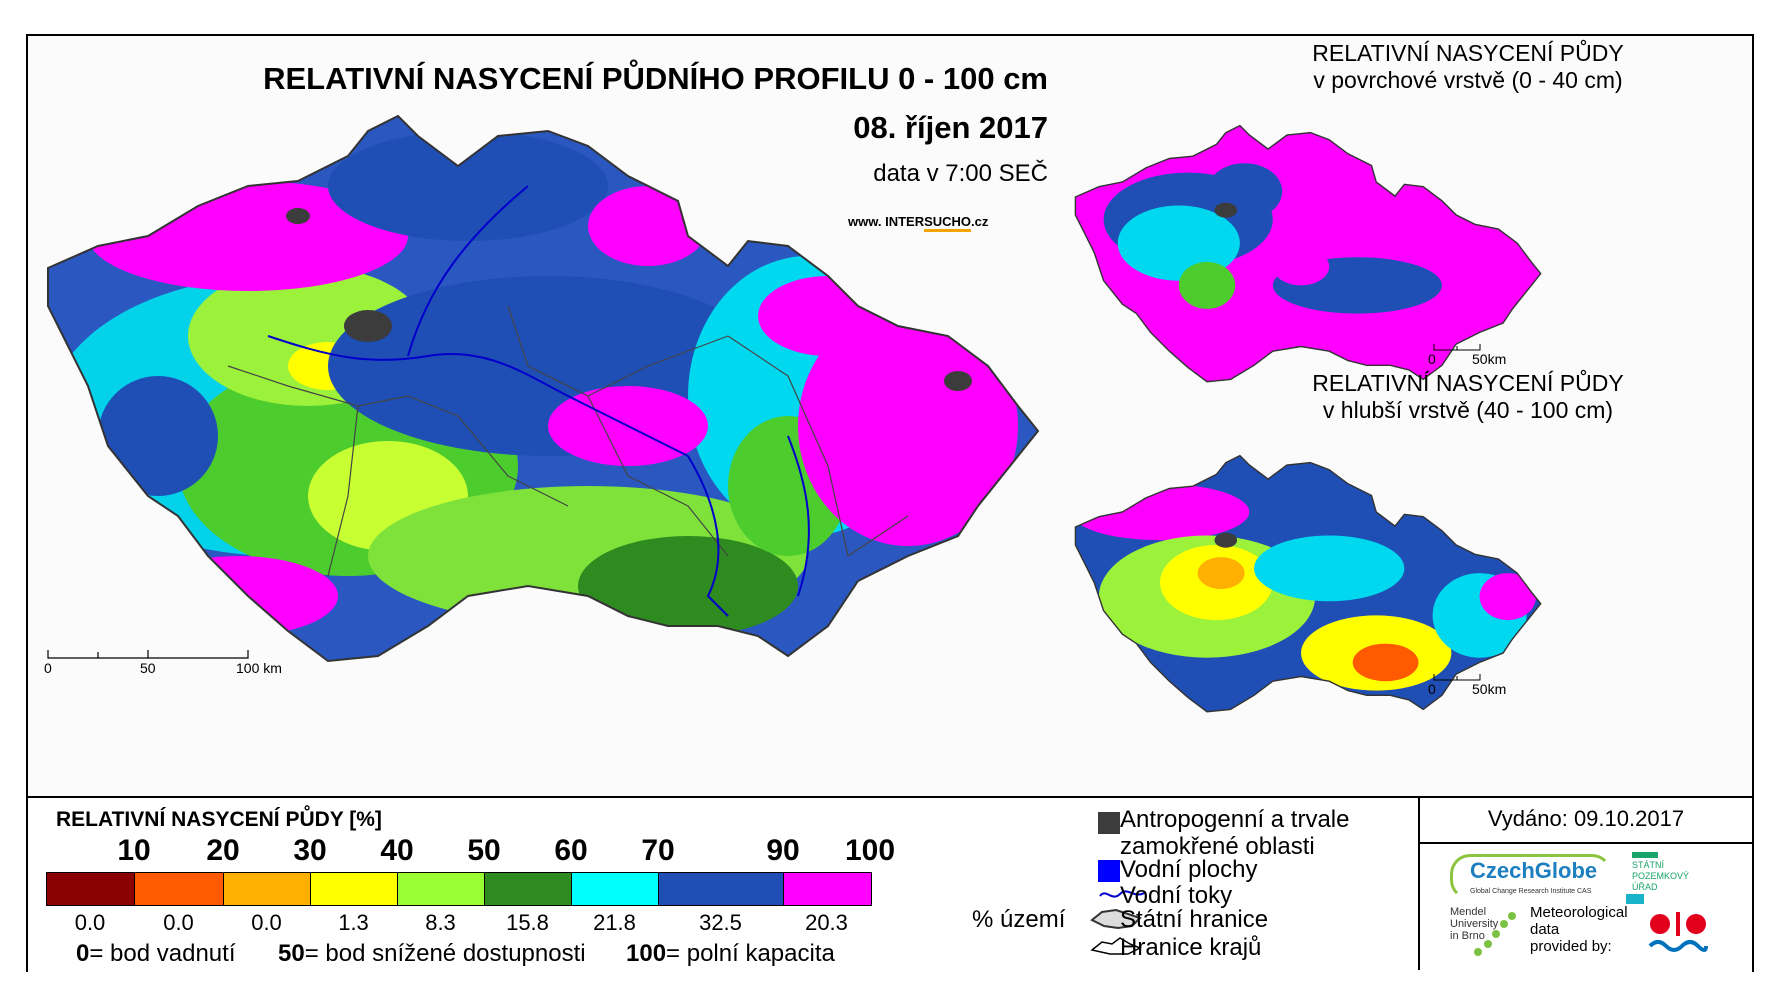  What do you see at coordinates (1308, 583) in the screenshot?
I see `inset-bottom-map` at bounding box center [1308, 583].